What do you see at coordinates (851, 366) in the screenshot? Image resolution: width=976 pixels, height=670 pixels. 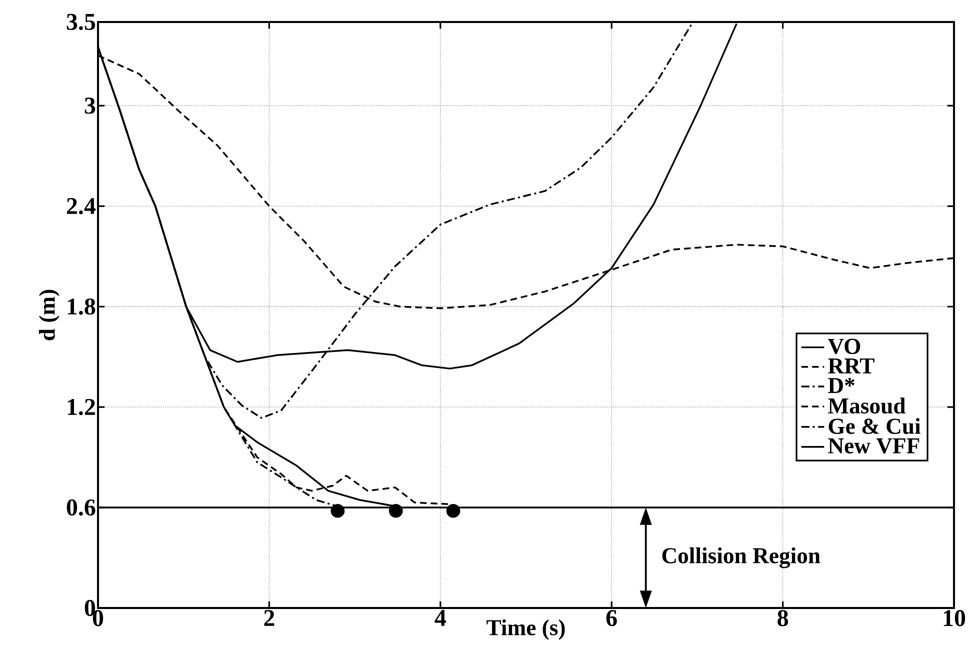 I see `legend-label: RRT` at bounding box center [851, 366].